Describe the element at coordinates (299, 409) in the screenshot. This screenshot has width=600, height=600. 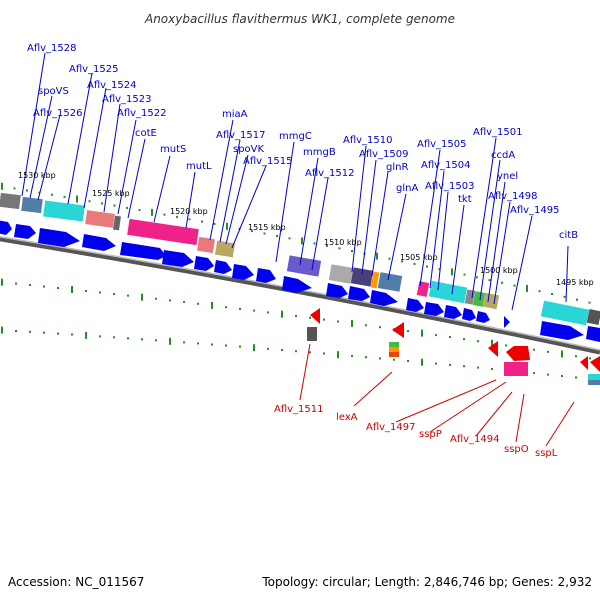
I see `gene-label: Aflv_1511` at that location.